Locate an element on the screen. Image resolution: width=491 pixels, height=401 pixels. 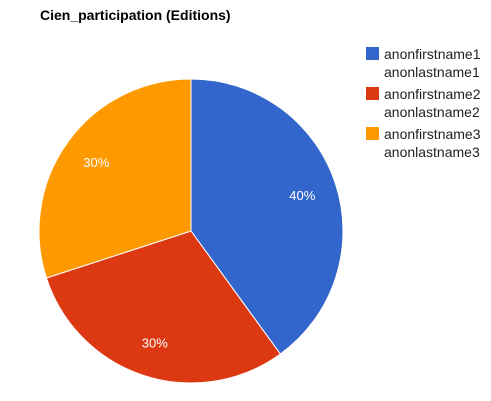
legend-item: anonfirstname1 anonlastname1 is located at coordinates (423, 65).